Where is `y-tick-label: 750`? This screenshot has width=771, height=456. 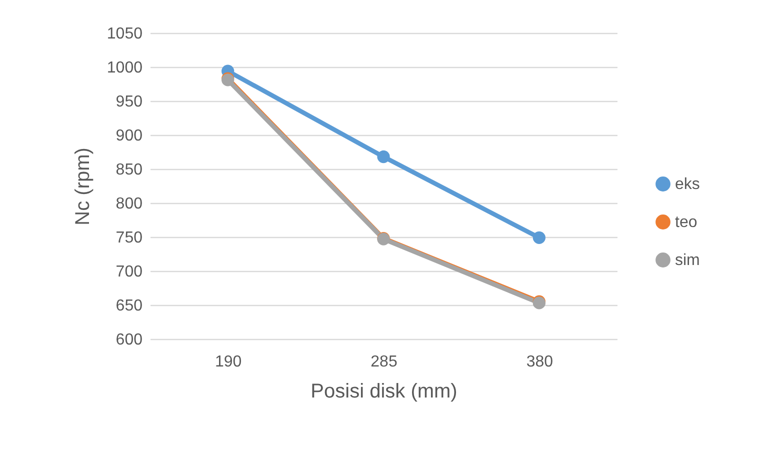 y-tick-label: 750 is located at coordinates (129, 238).